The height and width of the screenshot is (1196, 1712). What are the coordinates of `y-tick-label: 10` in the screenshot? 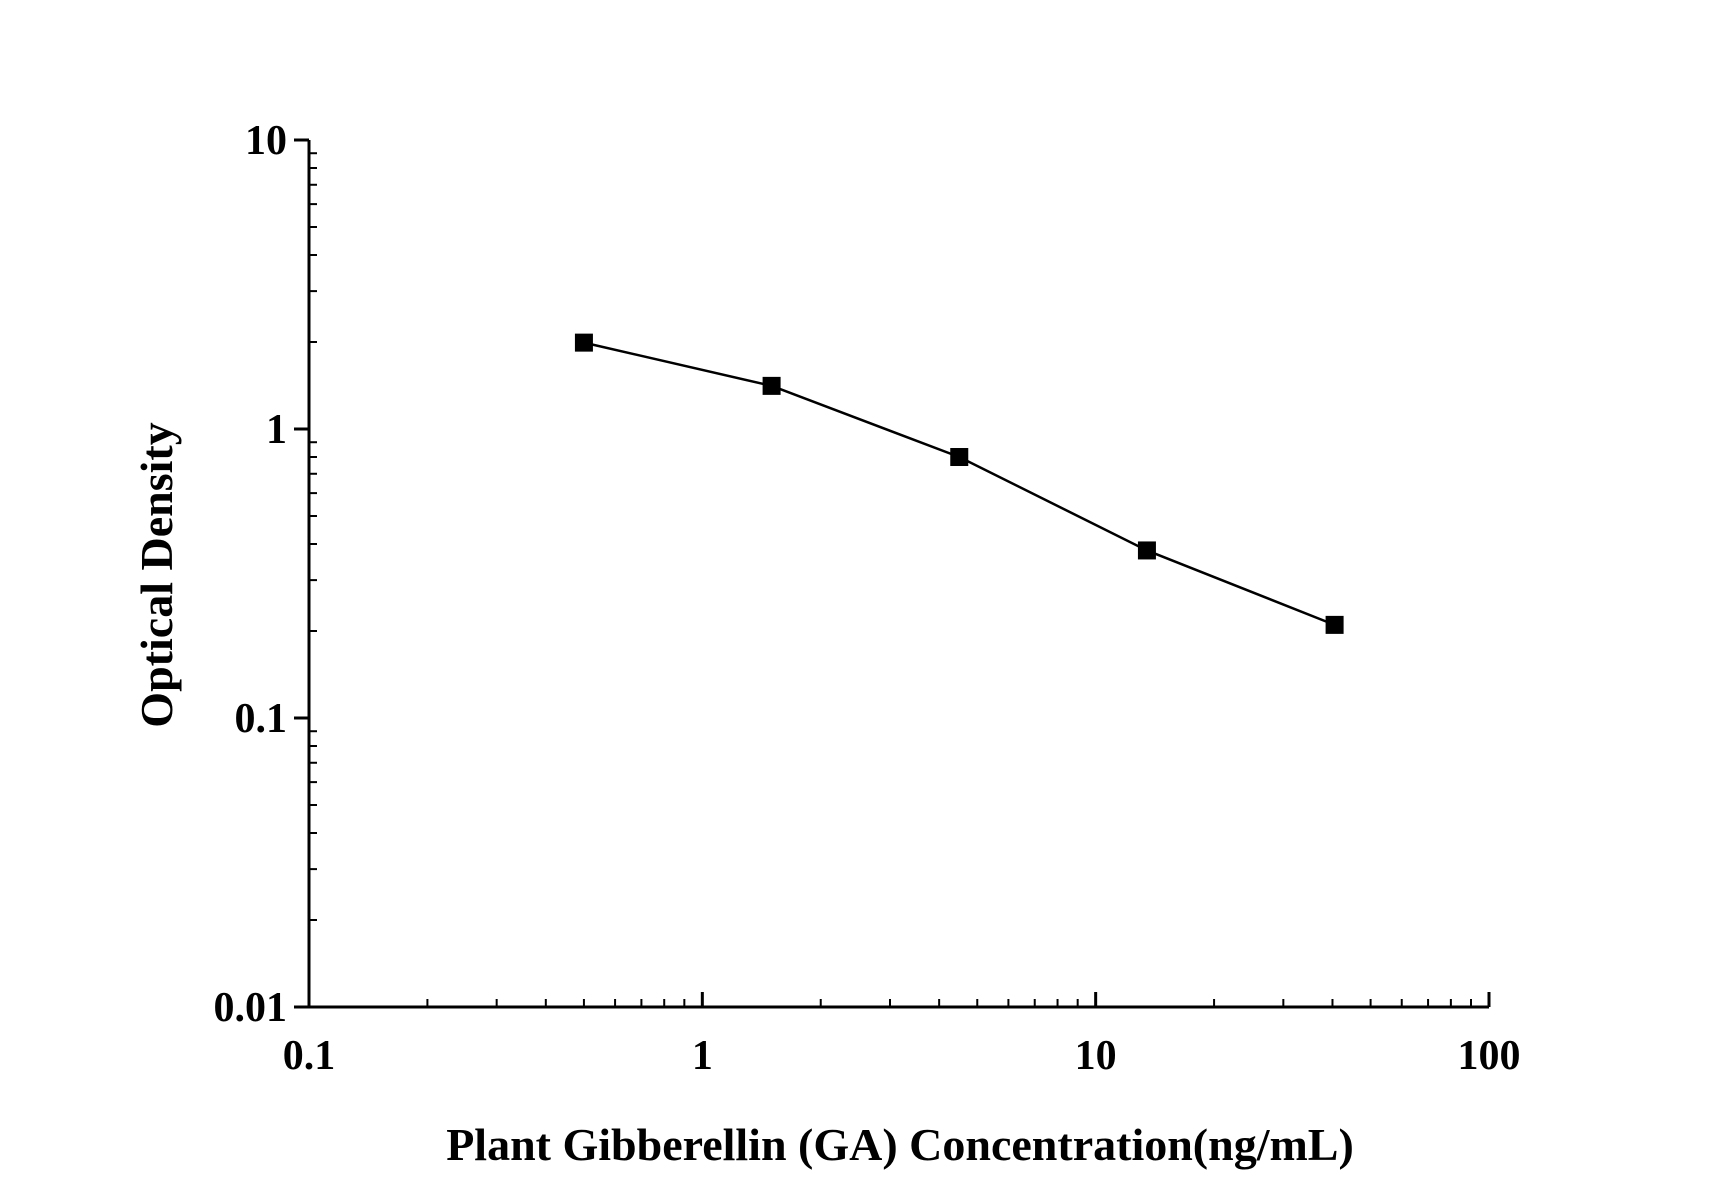 It's located at (266, 141).